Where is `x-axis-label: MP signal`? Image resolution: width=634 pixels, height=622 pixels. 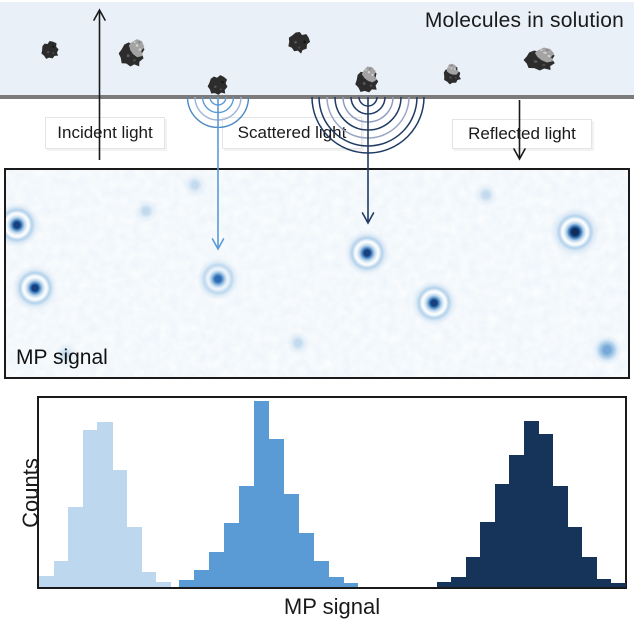
x-axis-label: MP signal is located at coordinates (332, 606).